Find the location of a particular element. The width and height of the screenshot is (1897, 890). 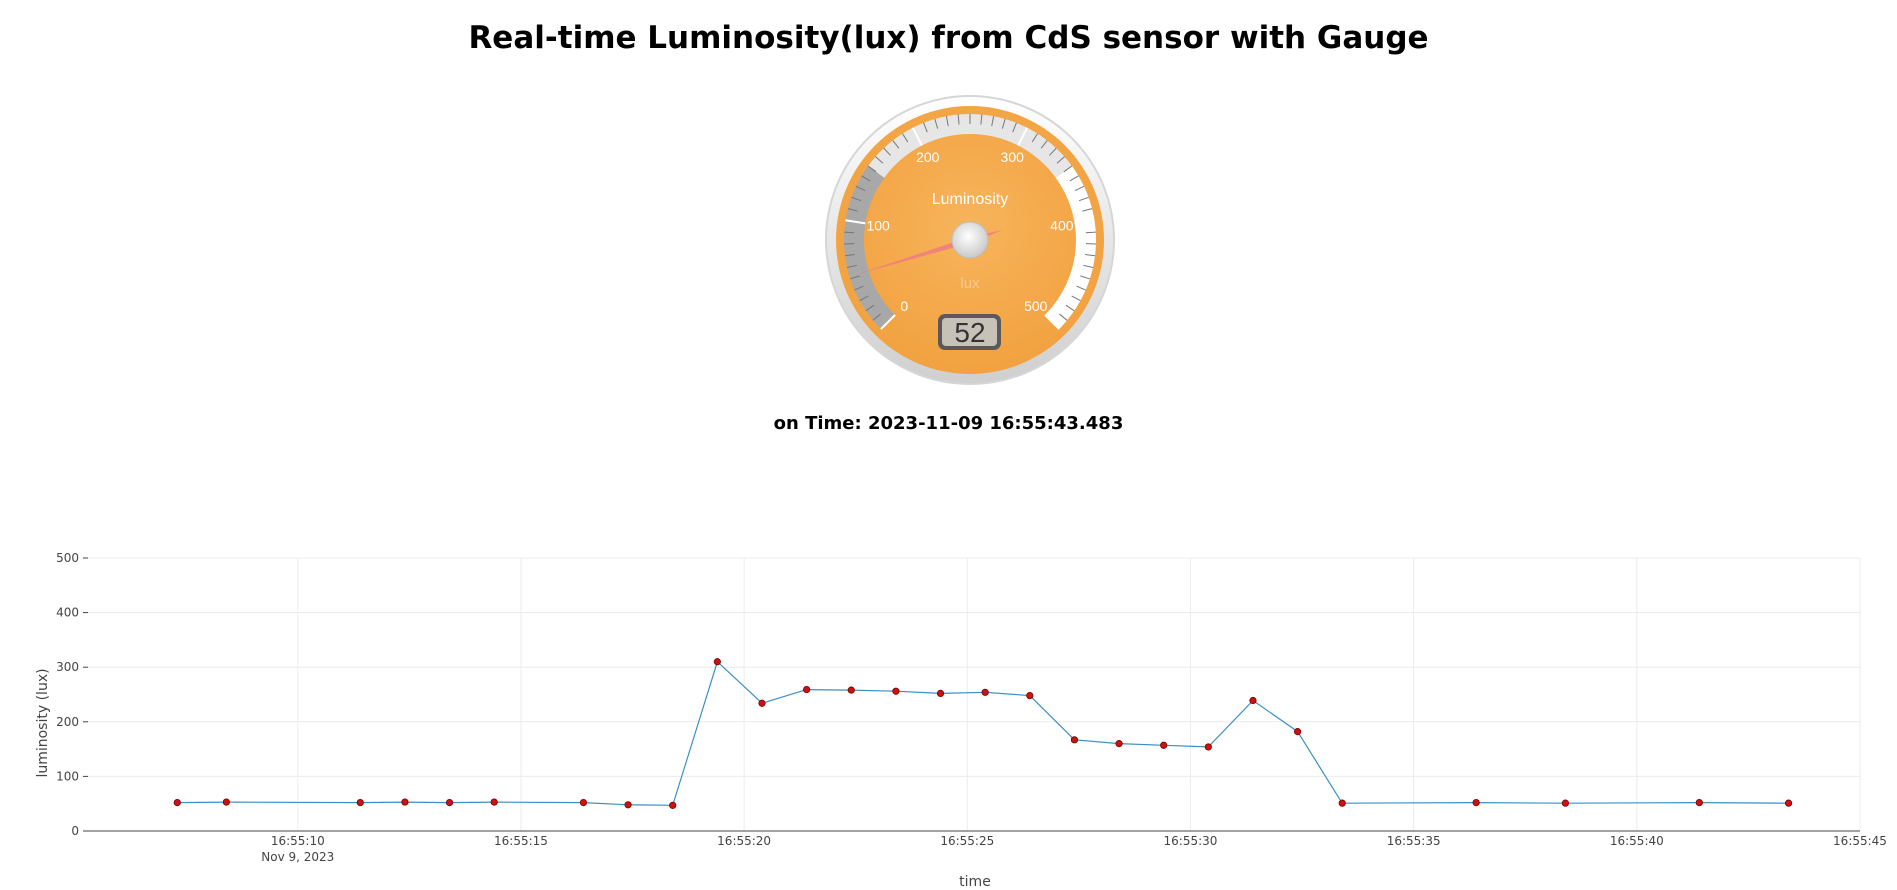

gauge-tick-label: 300 is located at coordinates (1013, 157).